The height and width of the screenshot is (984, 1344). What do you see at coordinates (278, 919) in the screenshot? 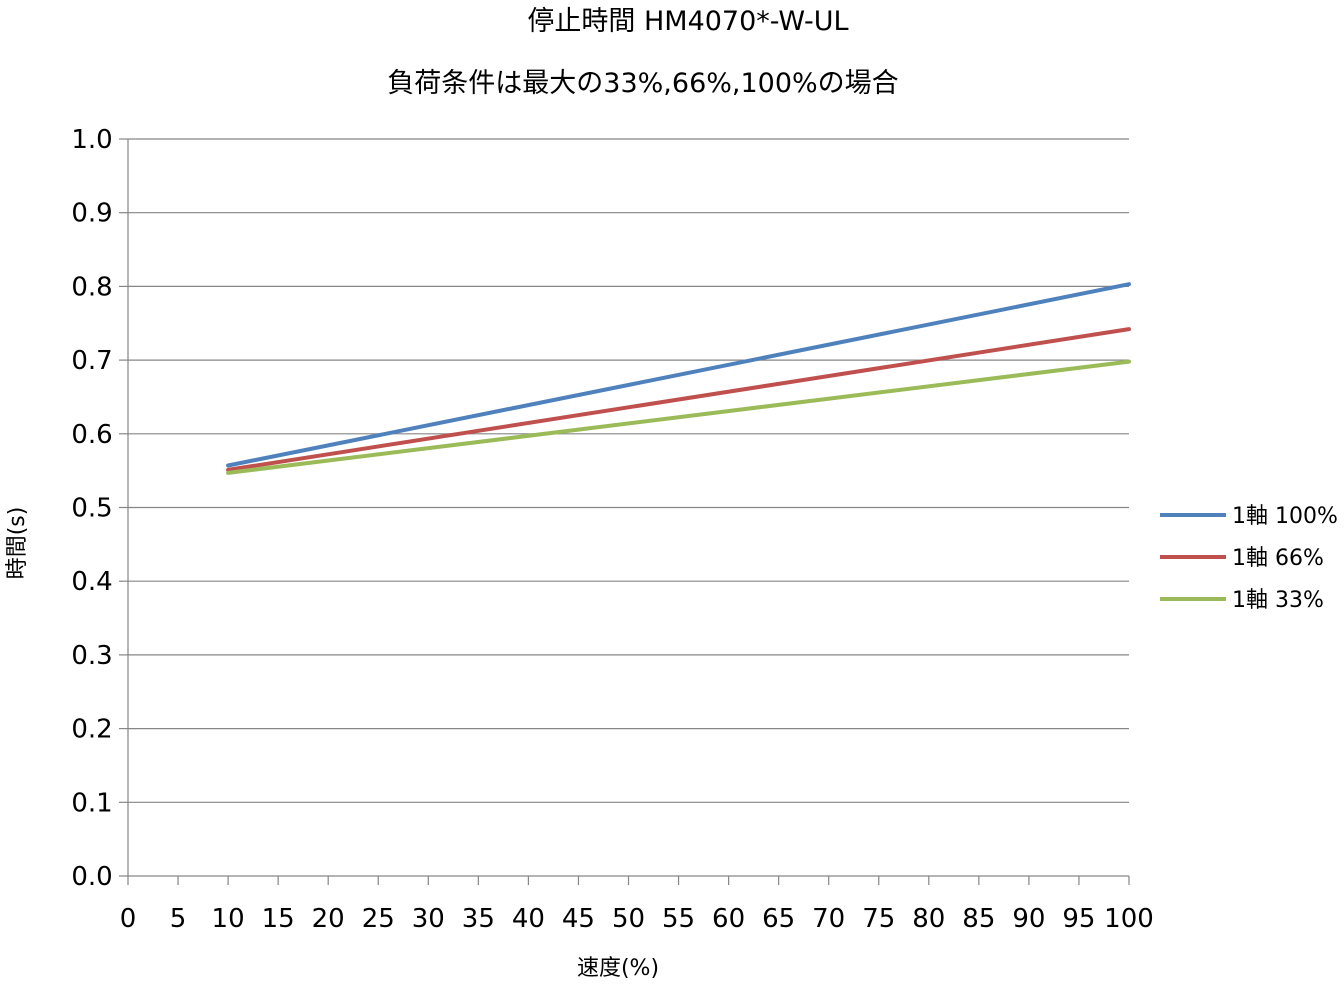
I see `x-tick-label: 15` at bounding box center [278, 919].